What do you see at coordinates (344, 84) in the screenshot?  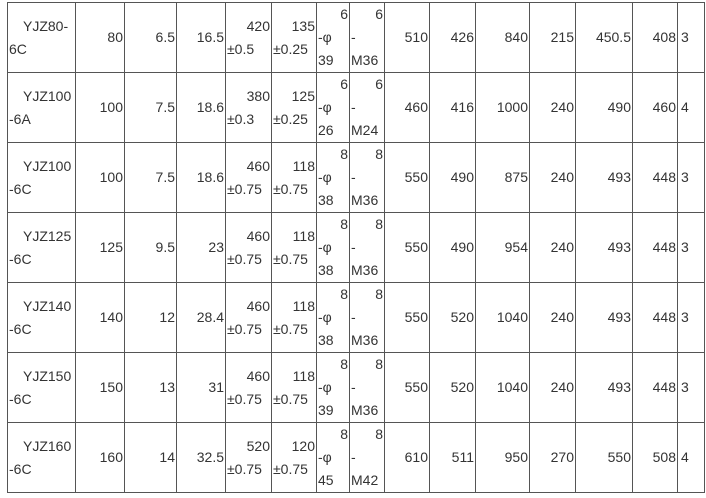 I see `cell-line: 6` at bounding box center [344, 84].